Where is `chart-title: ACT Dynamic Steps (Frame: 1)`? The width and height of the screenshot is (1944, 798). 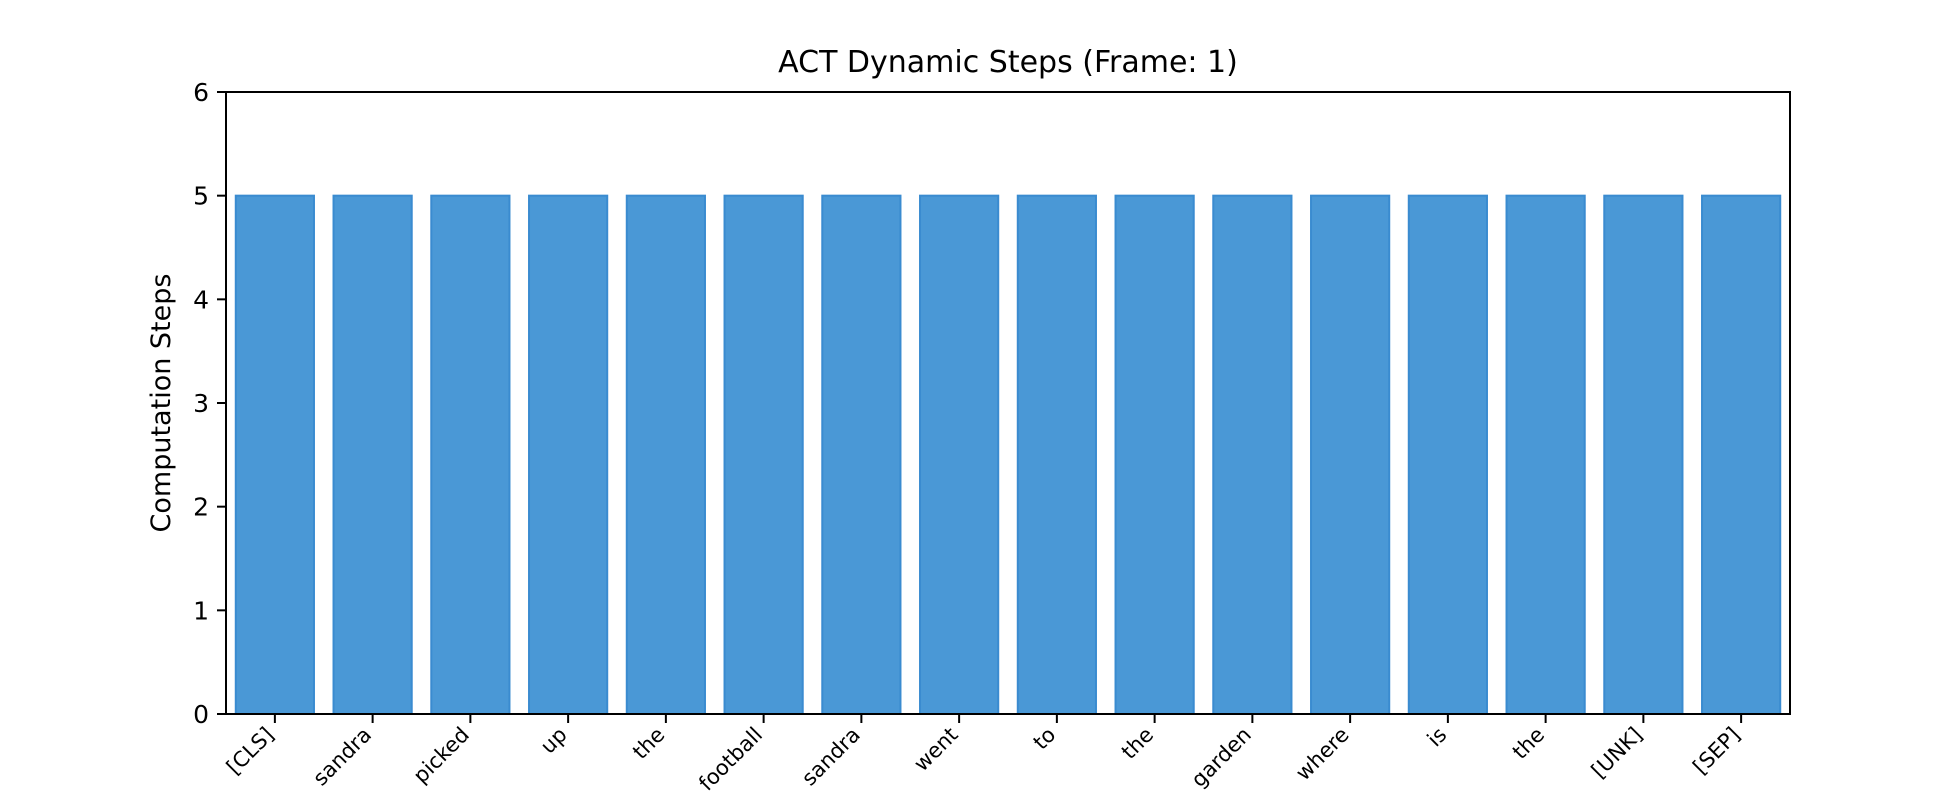
chart-title: ACT Dynamic Steps (Frame: 1) is located at coordinates (1008, 62).